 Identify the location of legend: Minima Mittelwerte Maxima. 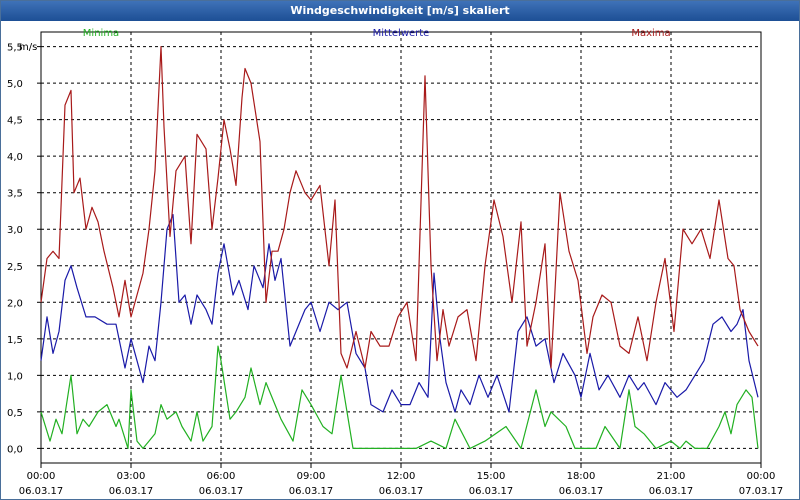
(377, 33).